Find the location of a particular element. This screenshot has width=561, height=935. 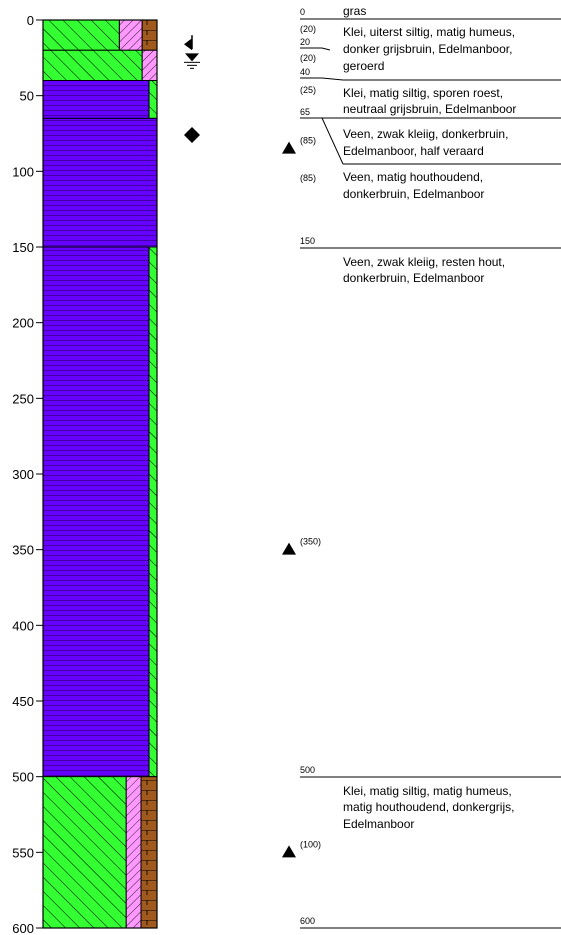

axis-tick-label-550: 550 is located at coordinates (23, 852).